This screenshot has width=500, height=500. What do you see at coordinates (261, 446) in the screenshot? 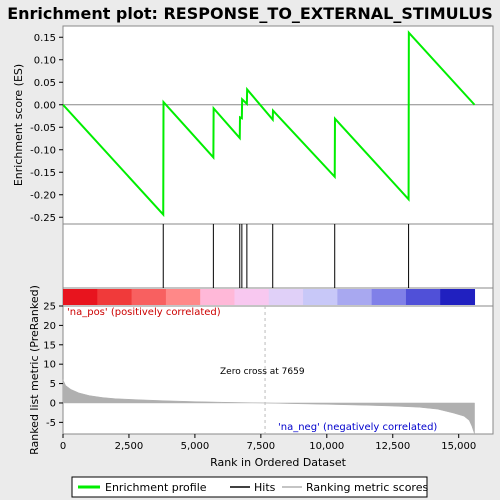
I see `x-tick-label-3: 7,500` at bounding box center [261, 446].